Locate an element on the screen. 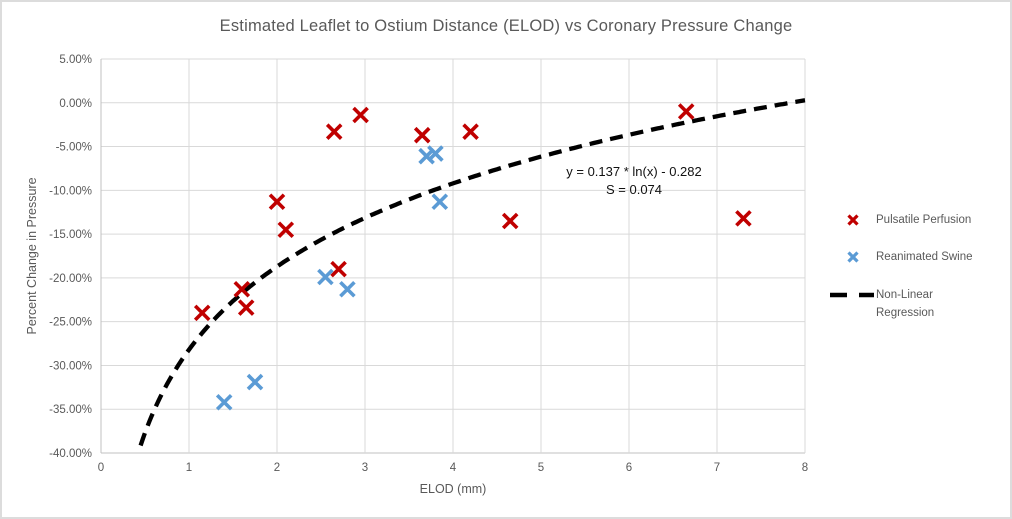 This screenshot has height=519, width=1012. y-tick-label: -30.00% is located at coordinates (70, 366).